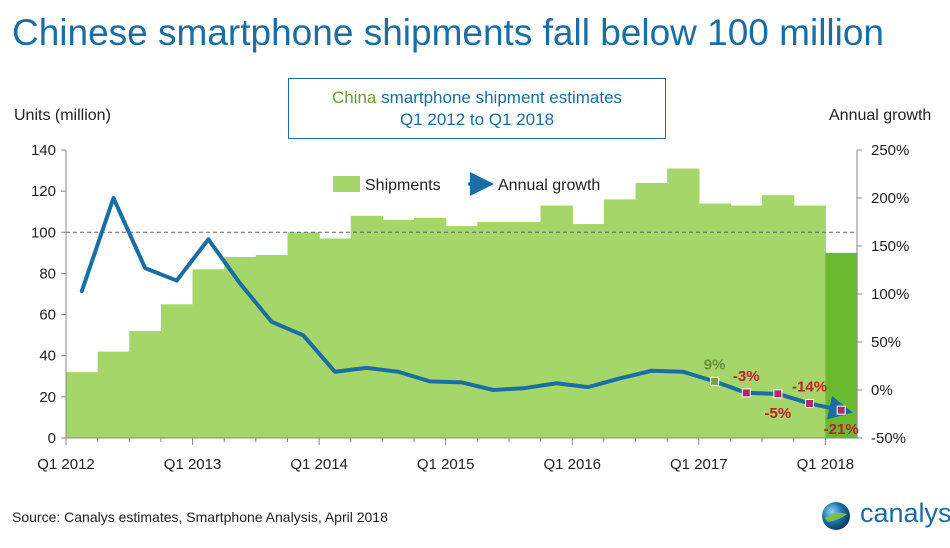 The width and height of the screenshot is (950, 548). Describe the element at coordinates (52, 438) in the screenshot. I see `left-tick-label: 0` at that location.